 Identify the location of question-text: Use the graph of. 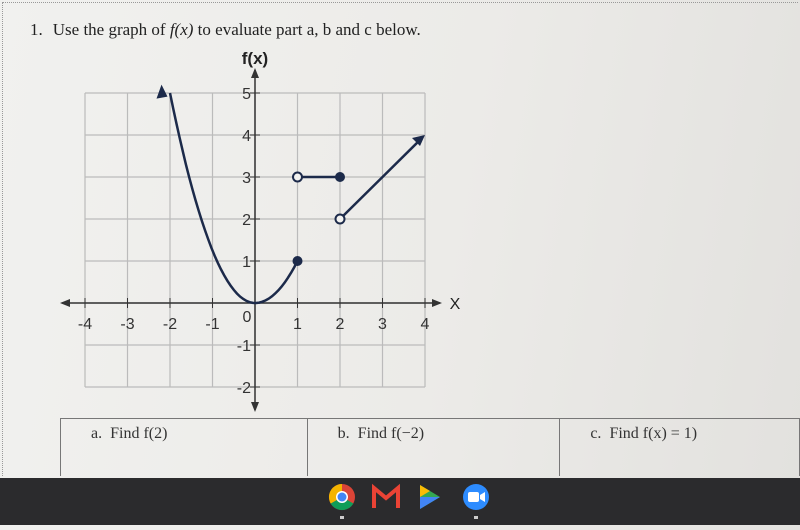
(111, 29).